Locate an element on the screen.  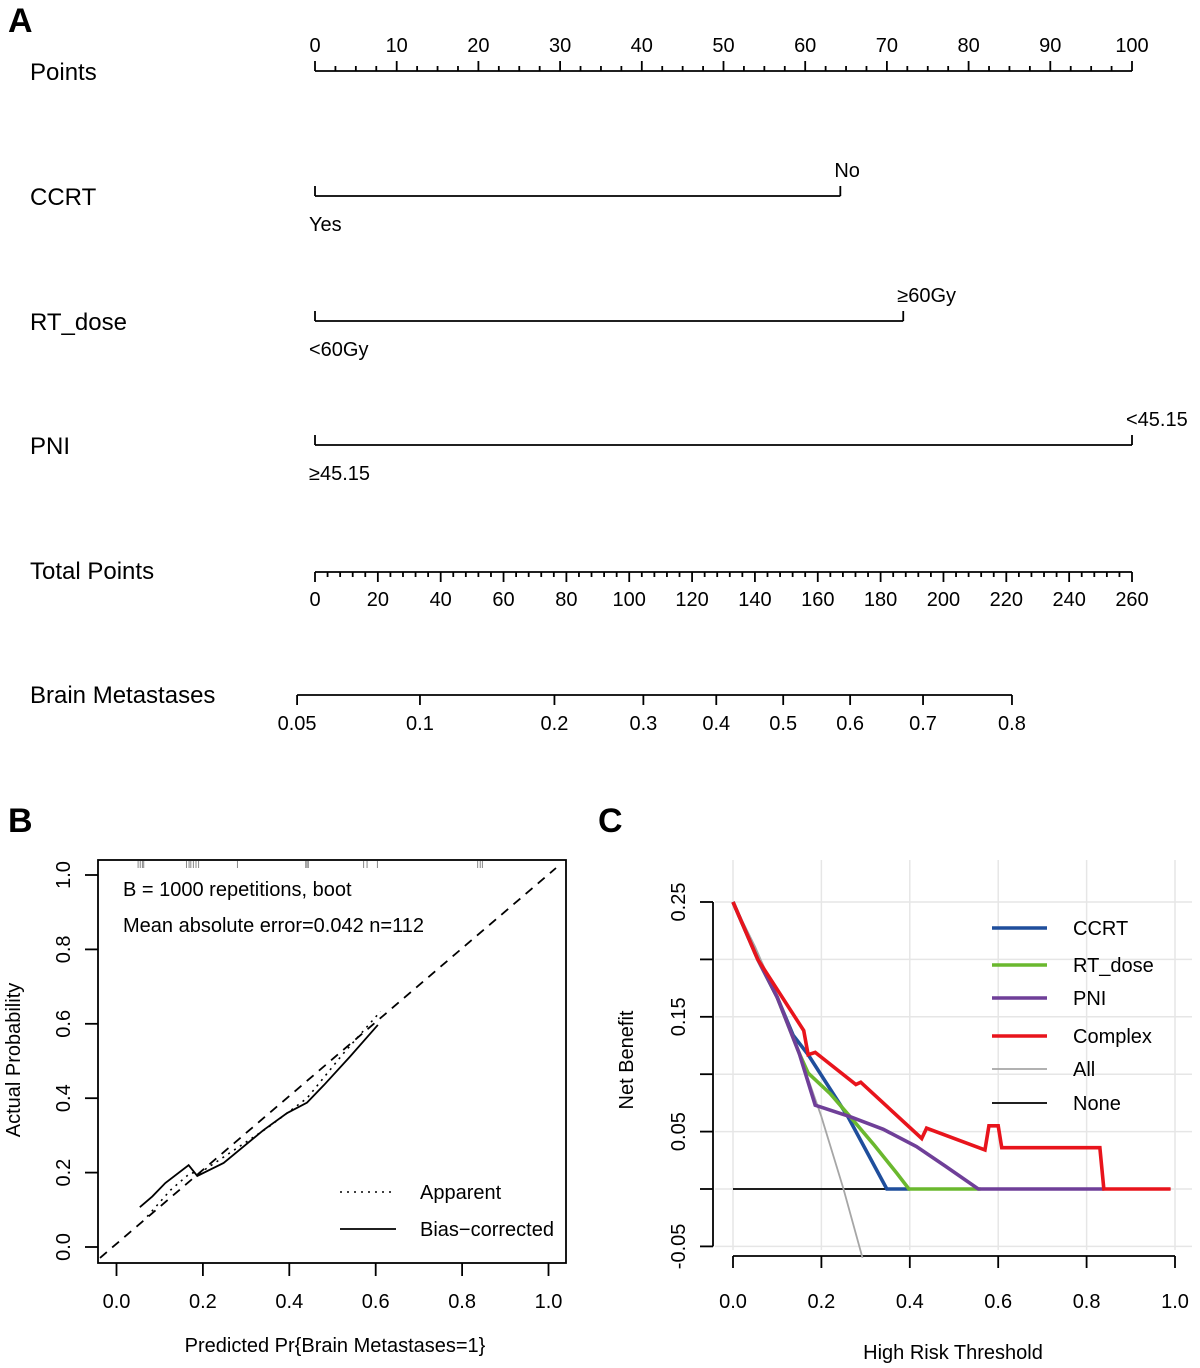
series-line-all is located at coordinates (798, 1080).